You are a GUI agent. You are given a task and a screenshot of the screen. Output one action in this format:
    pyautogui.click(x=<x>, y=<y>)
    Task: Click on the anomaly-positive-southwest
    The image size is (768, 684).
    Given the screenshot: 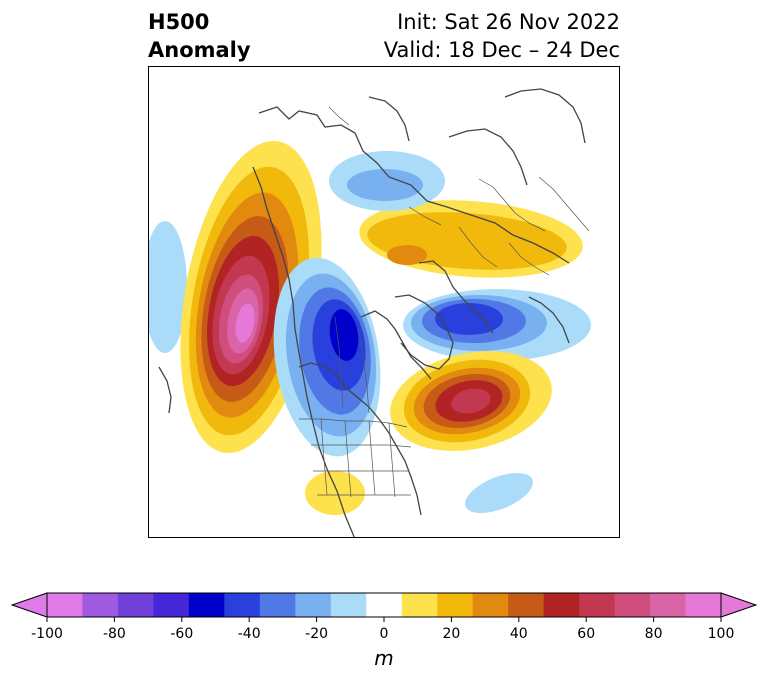 What is the action you would take?
    pyautogui.click(x=335, y=493)
    